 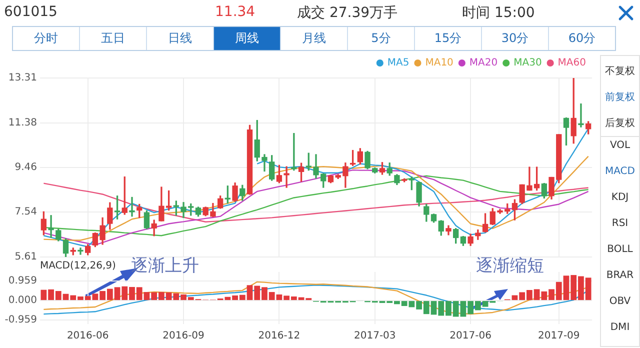 I want to click on y-tick-label: 13.31, so click(x=22, y=78).